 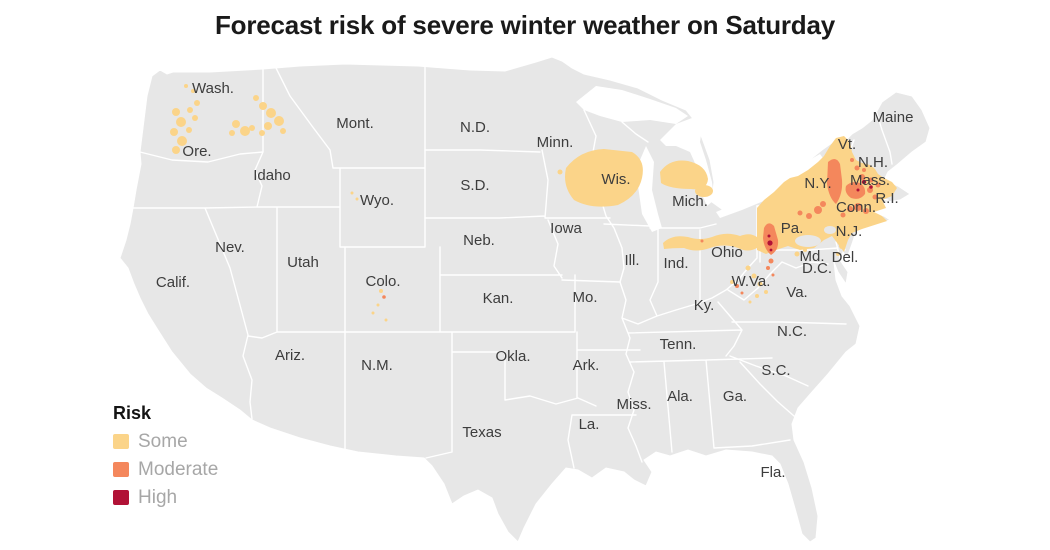 I want to click on state-label-nj: N.J., so click(x=849, y=231).